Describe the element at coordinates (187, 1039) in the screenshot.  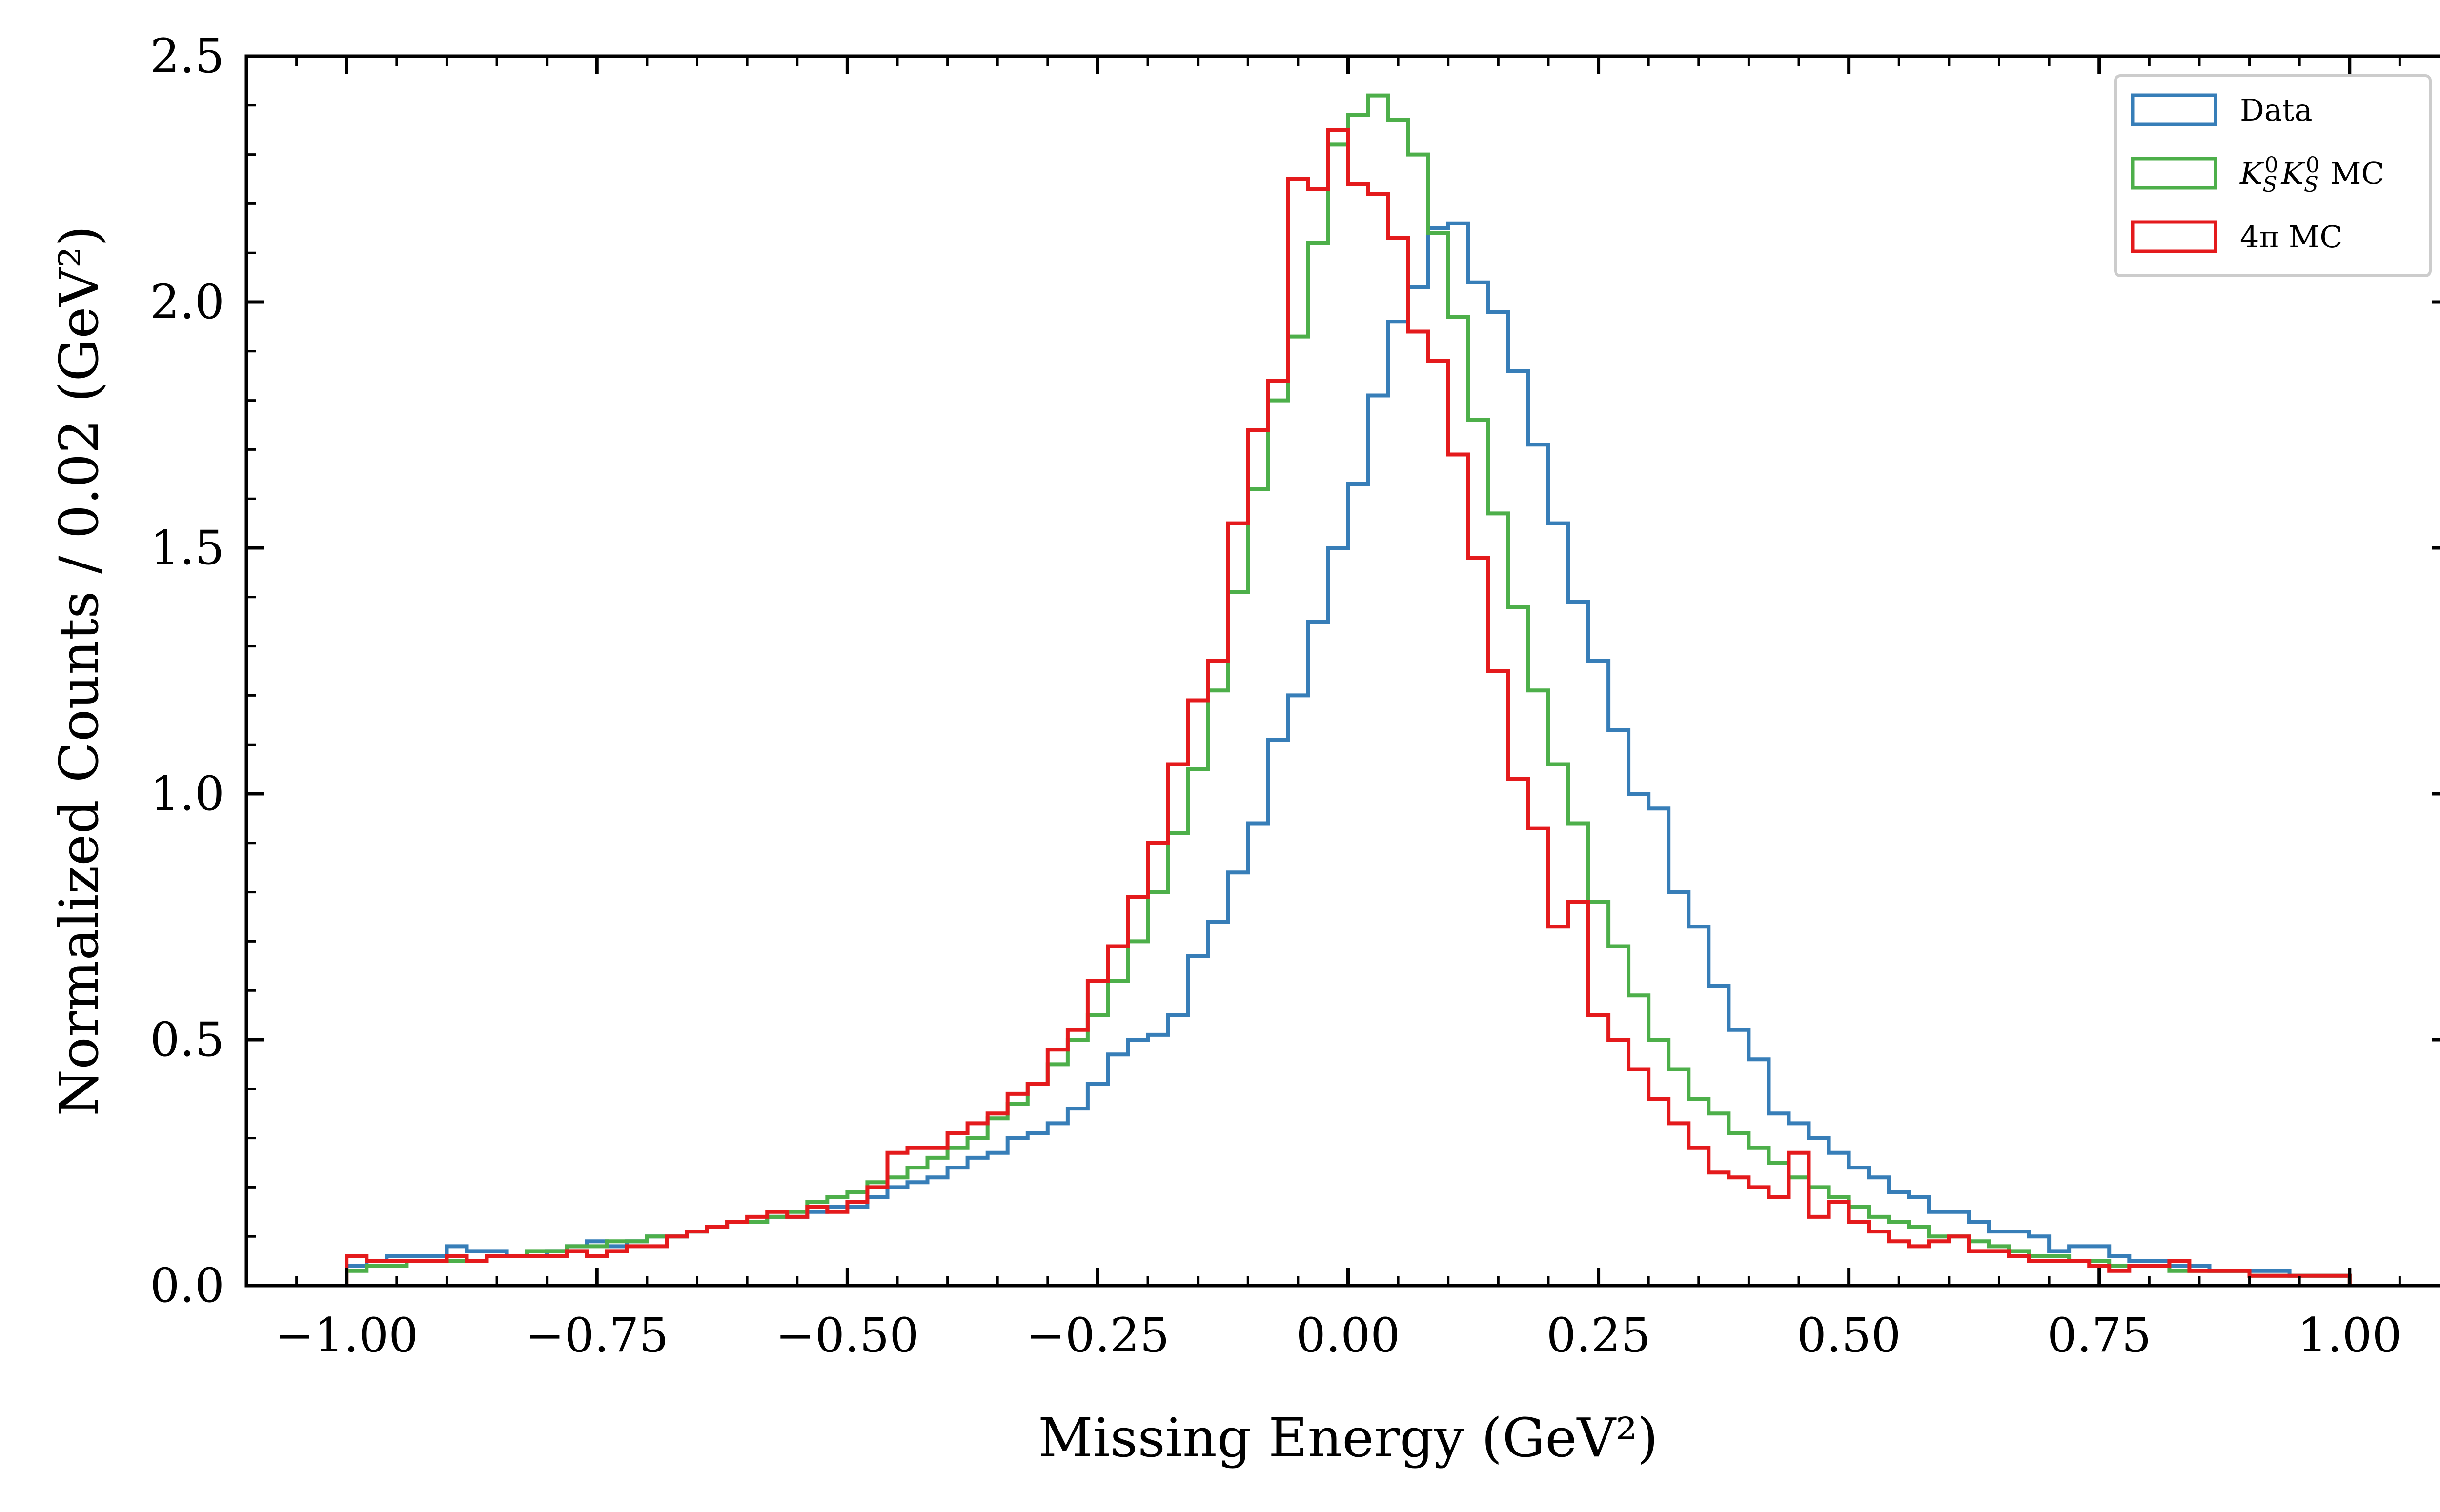
I see `y-tick-label: 0.5` at that location.